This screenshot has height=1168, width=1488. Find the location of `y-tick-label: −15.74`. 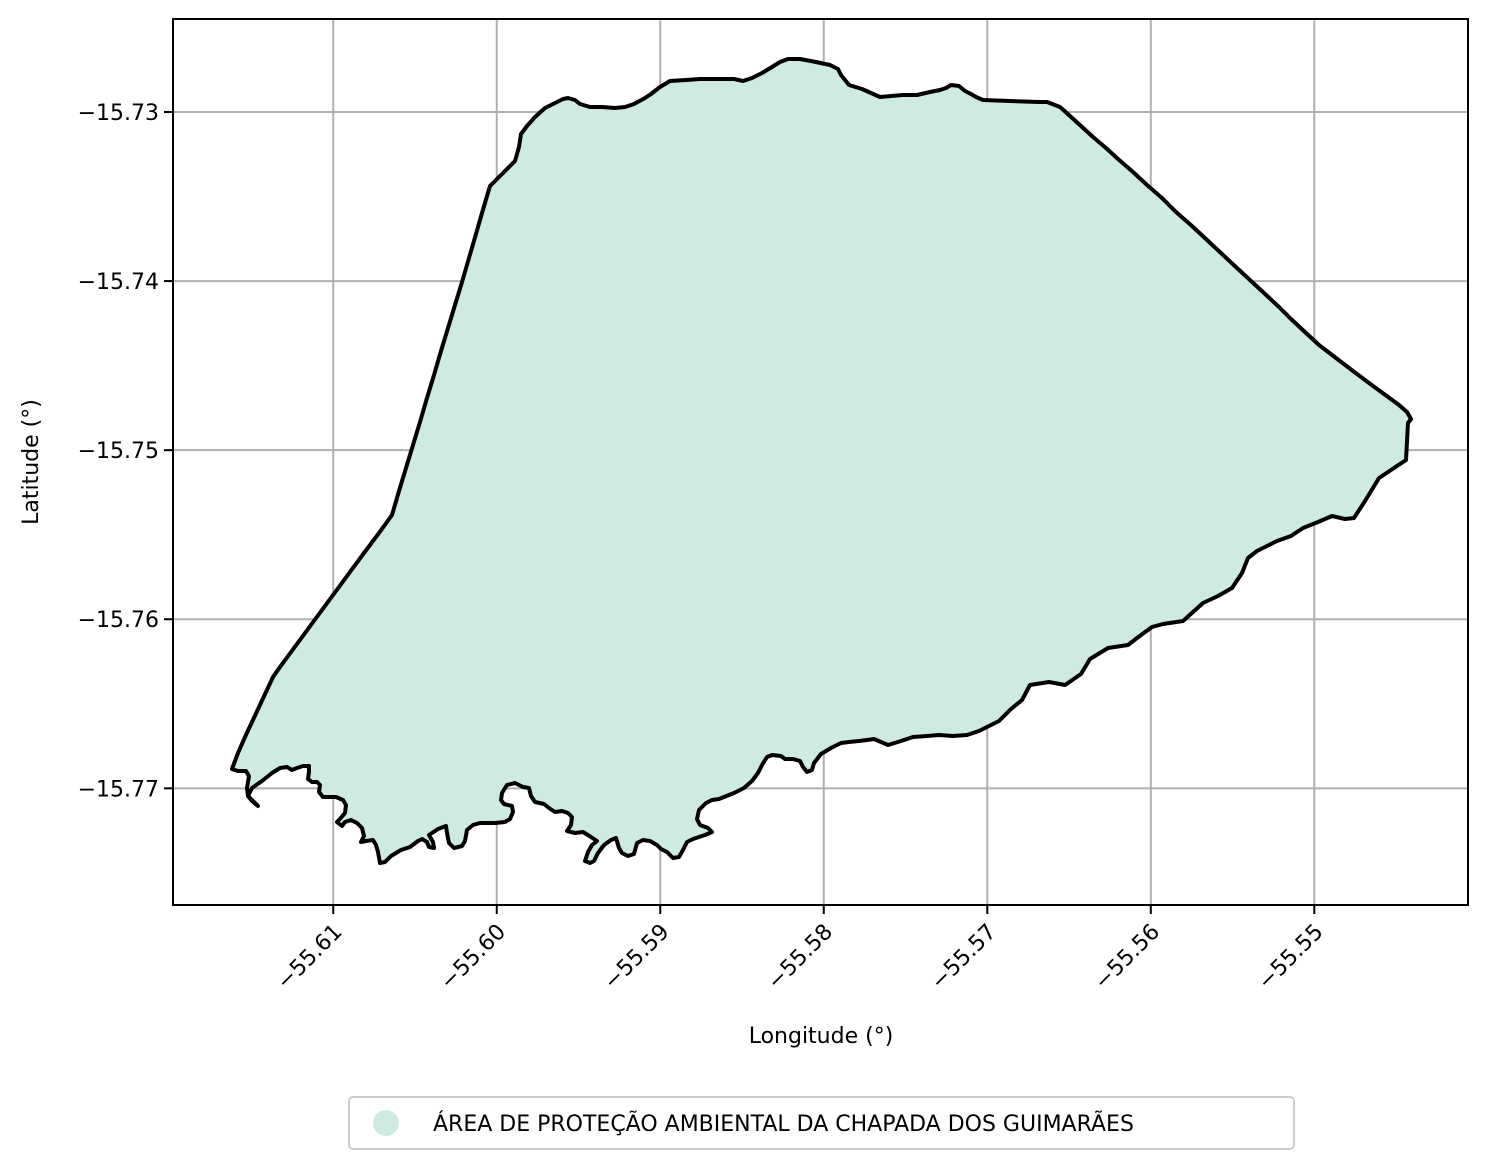

y-tick-label: −15.74 is located at coordinates (118, 282).